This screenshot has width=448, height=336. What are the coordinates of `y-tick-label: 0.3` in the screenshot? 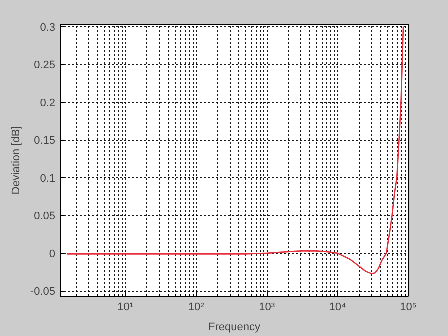 It's located at (48, 28).